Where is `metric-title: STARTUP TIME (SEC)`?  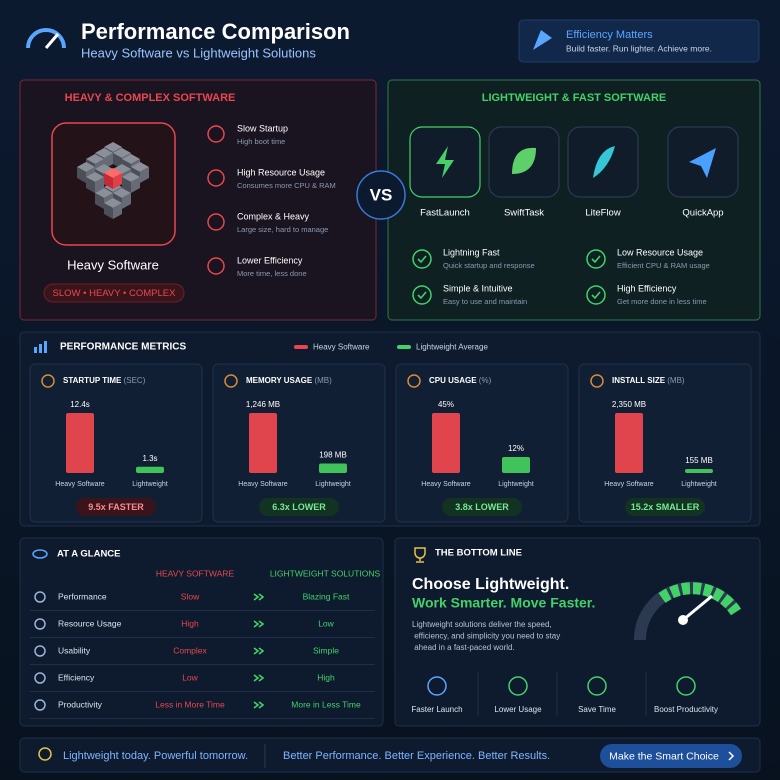 metric-title: STARTUP TIME (SEC) is located at coordinates (104, 380).